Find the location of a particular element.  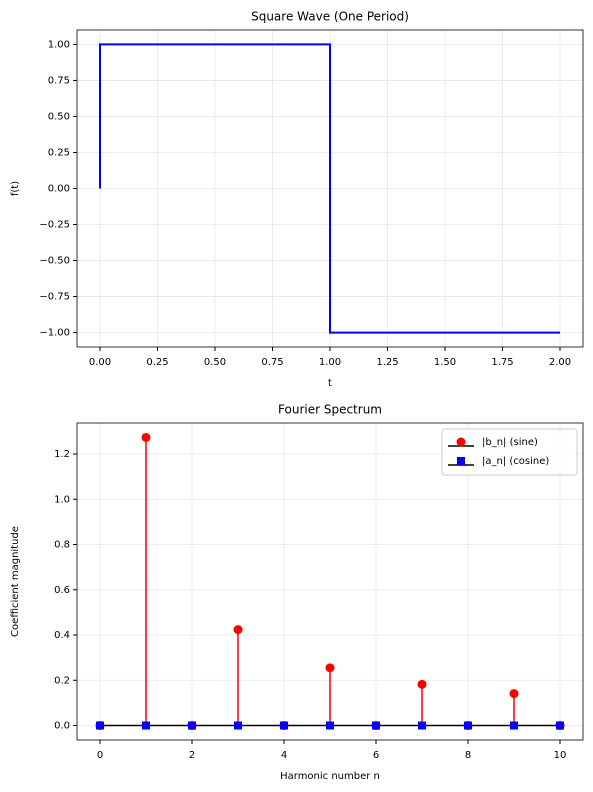

legend-box is located at coordinates (509, 452).